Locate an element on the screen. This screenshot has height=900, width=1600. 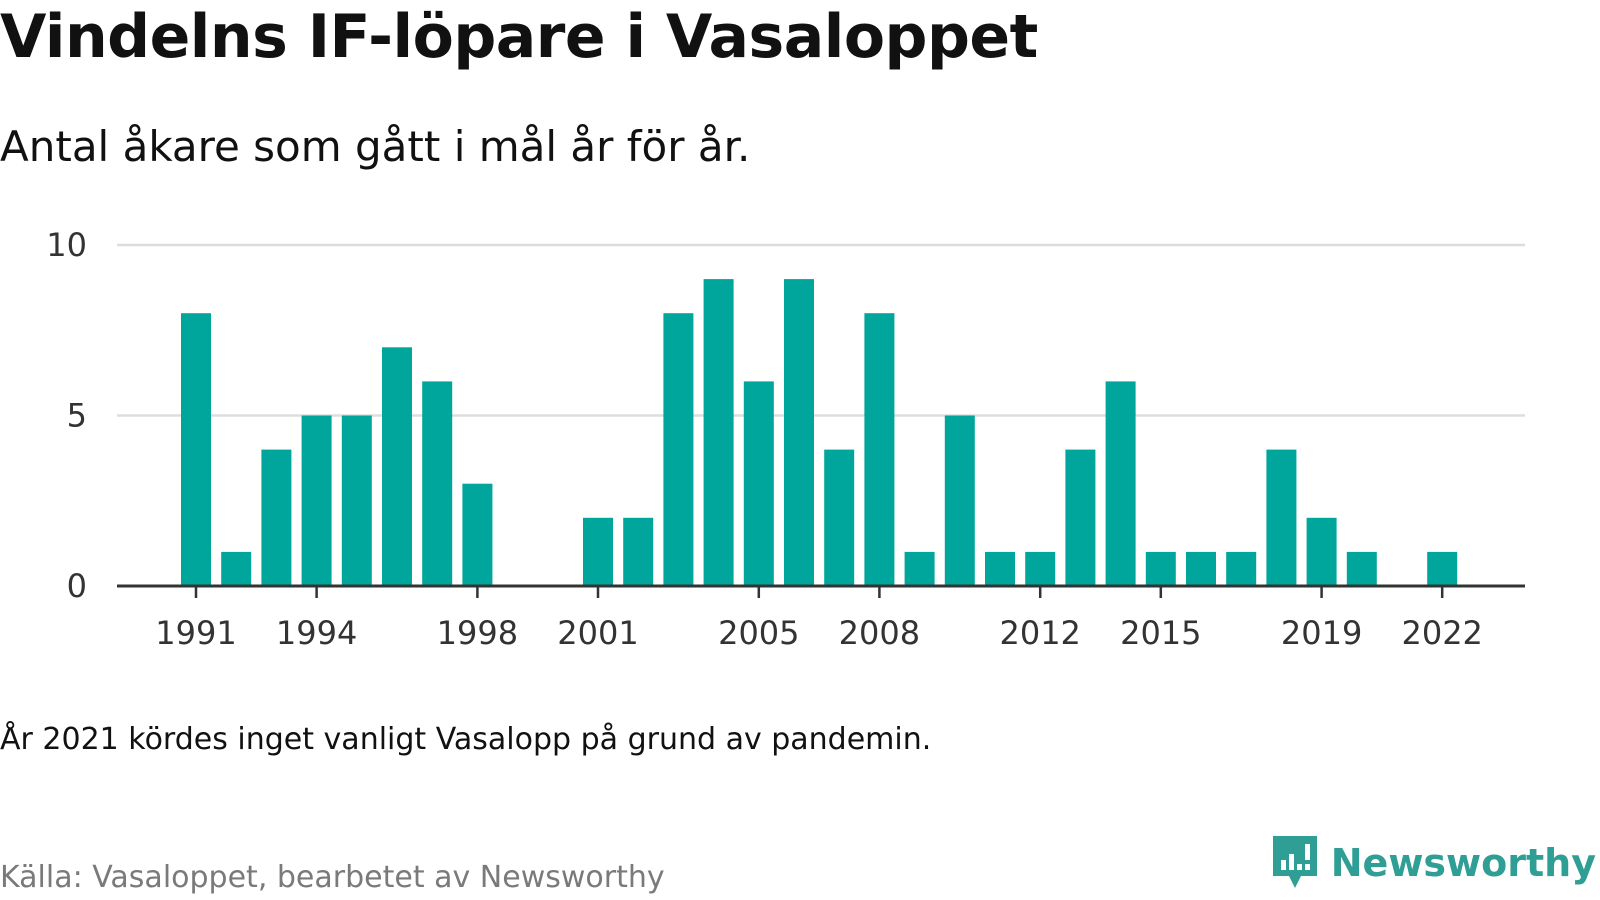
bar-1992 is located at coordinates (236, 568).